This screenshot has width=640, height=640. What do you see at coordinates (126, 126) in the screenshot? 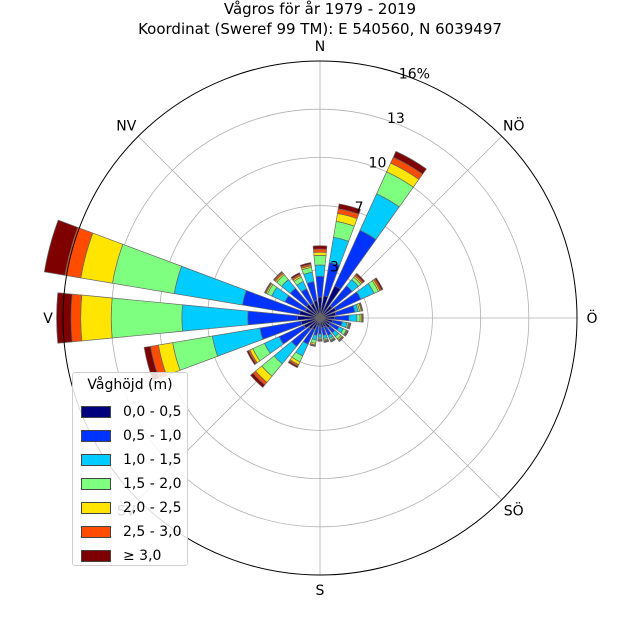
I see `direction-label-7: NV` at bounding box center [126, 126].